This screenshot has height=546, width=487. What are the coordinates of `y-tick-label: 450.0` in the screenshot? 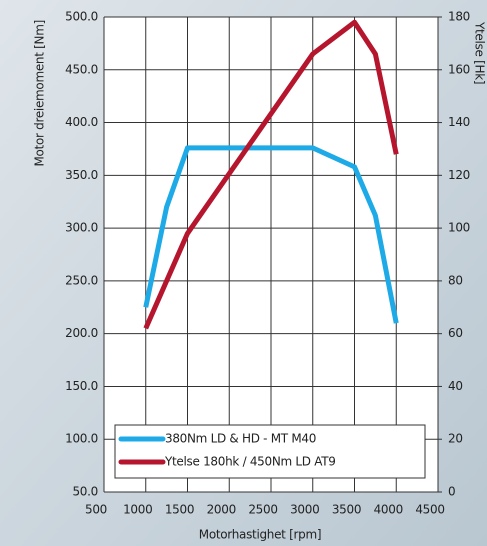 It's located at (81, 69).